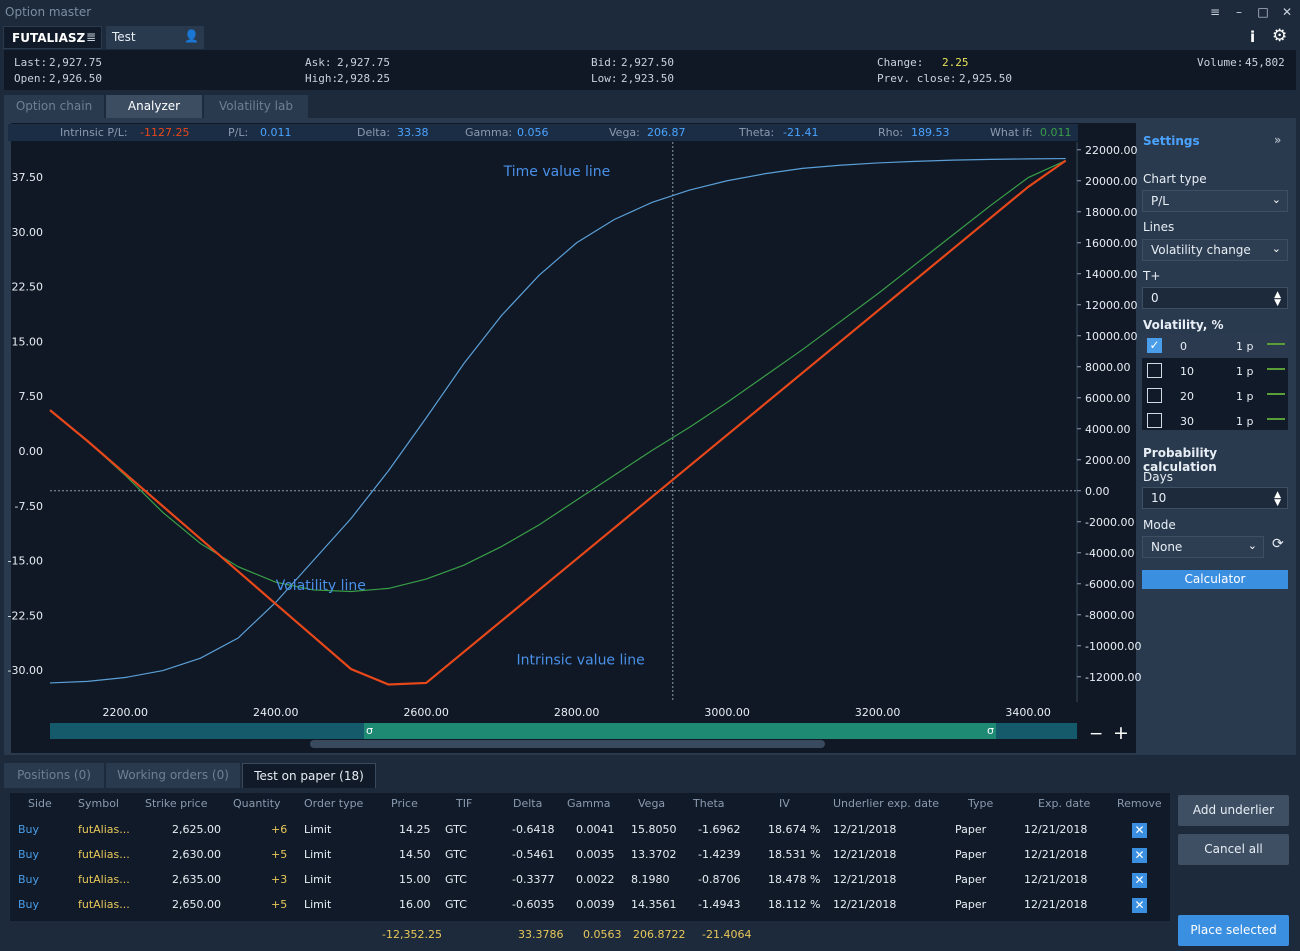 Image resolution: width=1300 pixels, height=951 pixels. Describe the element at coordinates (257, 803) in the screenshot. I see `col-quantity: Quantity` at that location.